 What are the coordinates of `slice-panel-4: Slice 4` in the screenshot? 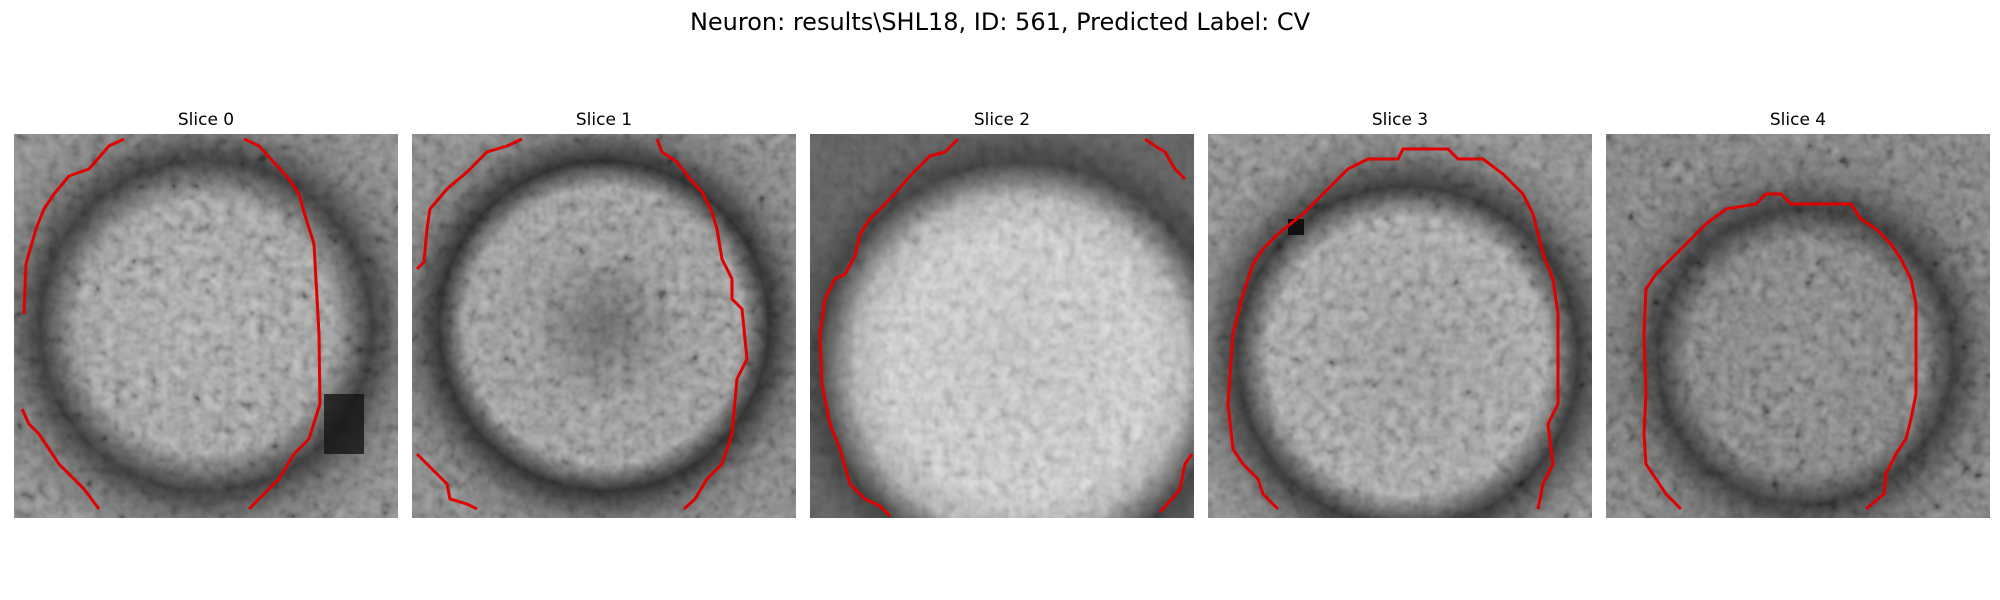 It's located at (1798, 313).